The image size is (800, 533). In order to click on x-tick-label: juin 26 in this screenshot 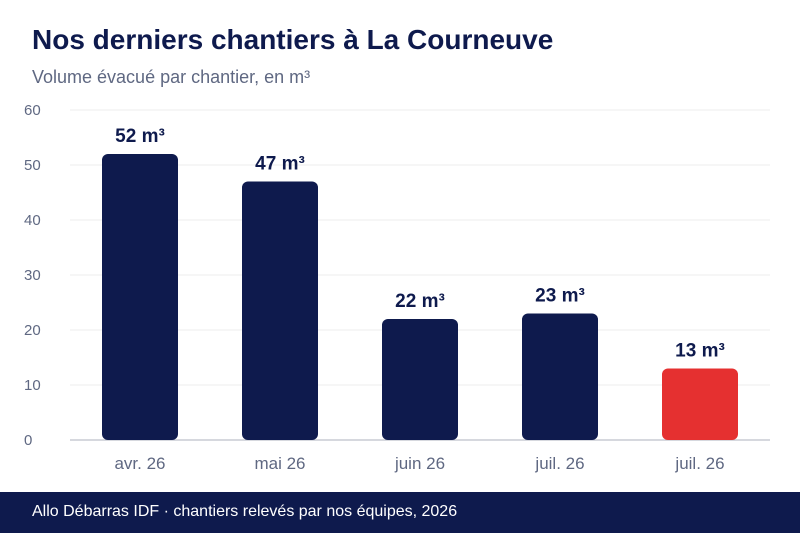, I will do `click(419, 463)`.